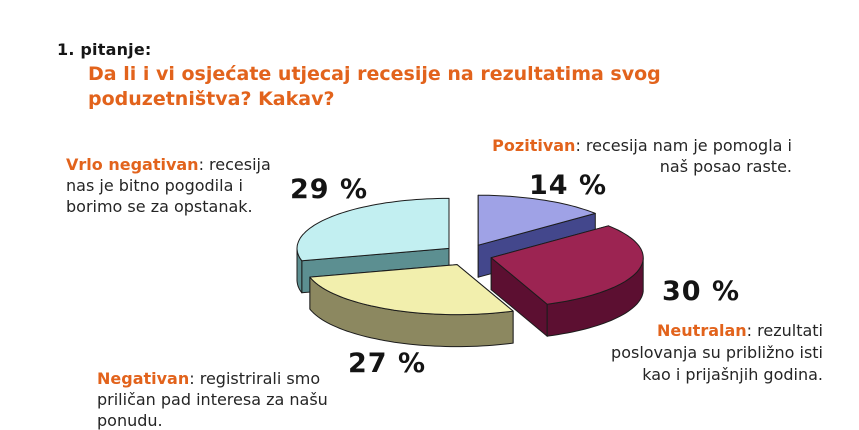  What do you see at coordinates (702, 330) in the screenshot?
I see `callout-neutralan-term: Neutralan` at bounding box center [702, 330].